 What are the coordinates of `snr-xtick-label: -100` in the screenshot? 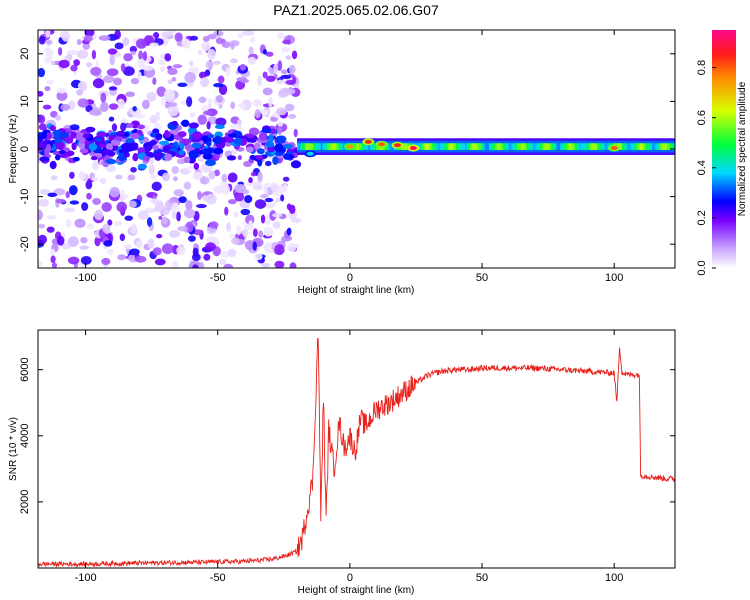 It's located at (86, 578).